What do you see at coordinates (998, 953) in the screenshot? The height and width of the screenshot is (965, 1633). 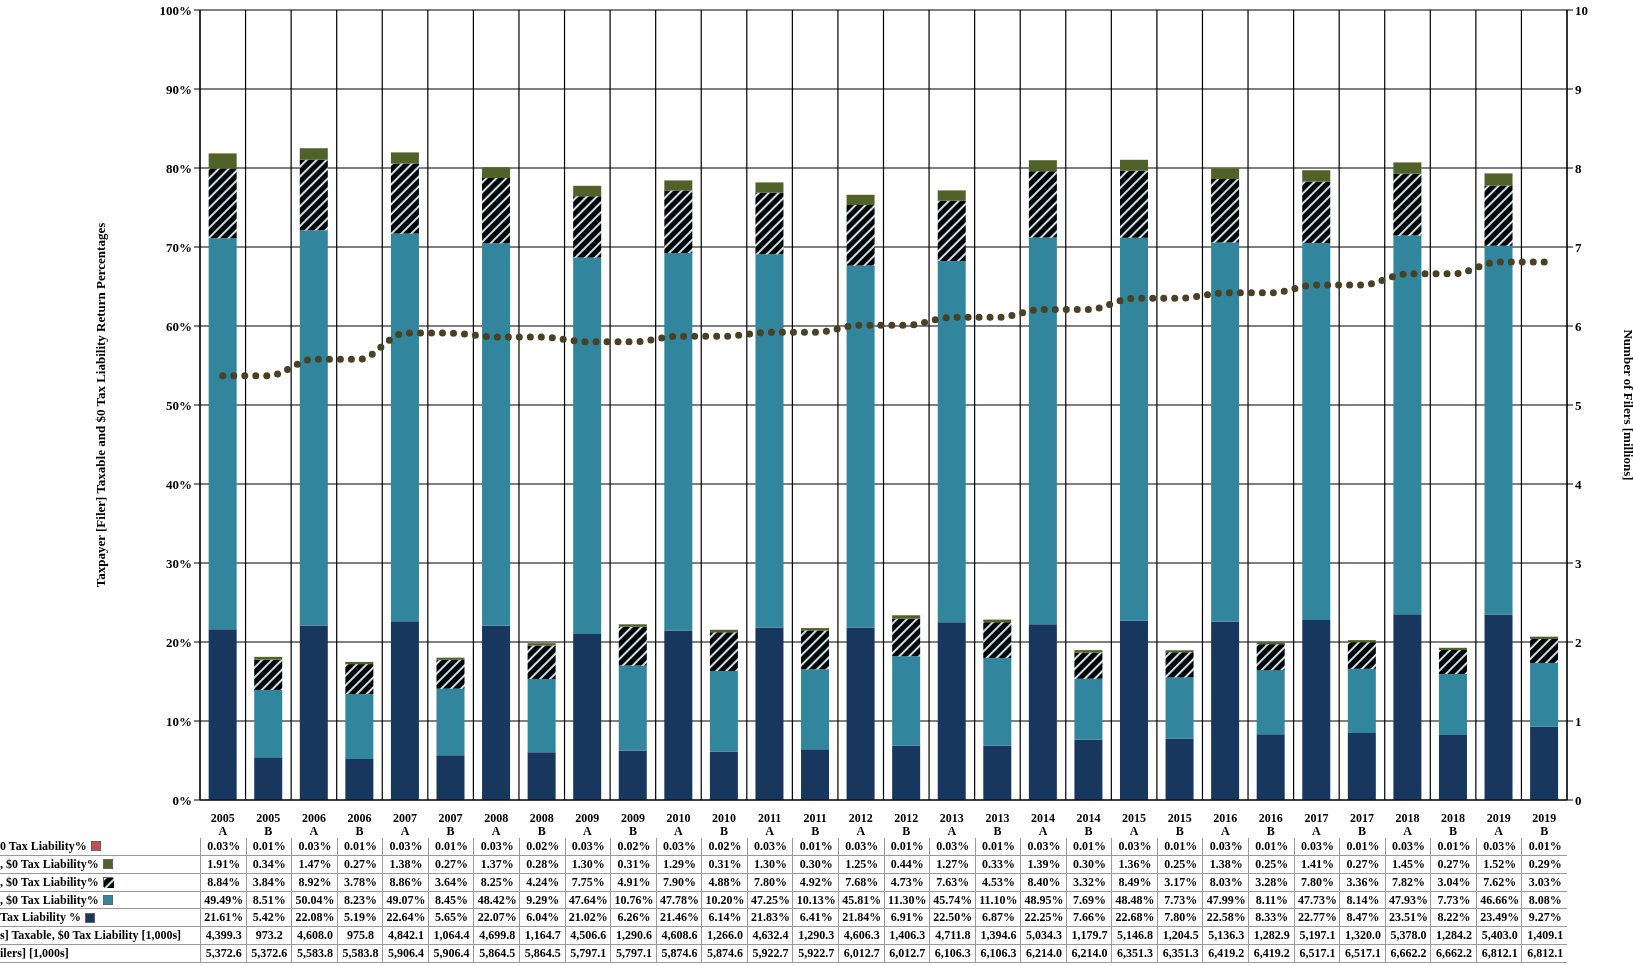 I see `text: 6,106.3` at bounding box center [998, 953].